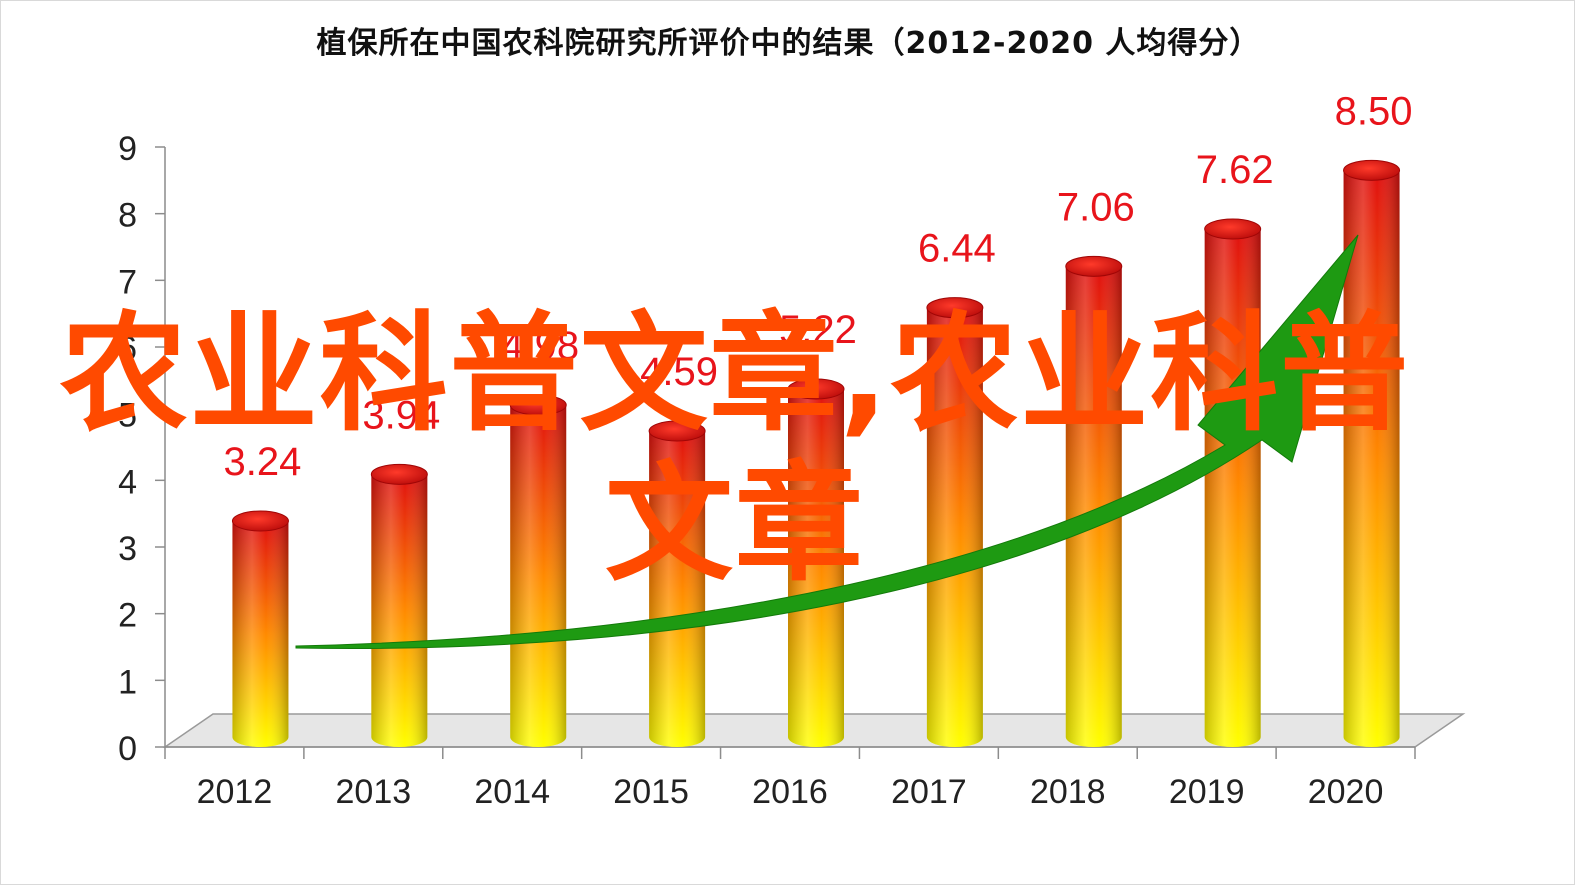 This screenshot has height=887, width=1577. Describe the element at coordinates (127, 549) in the screenshot. I see `y-tick-label: 3` at that location.